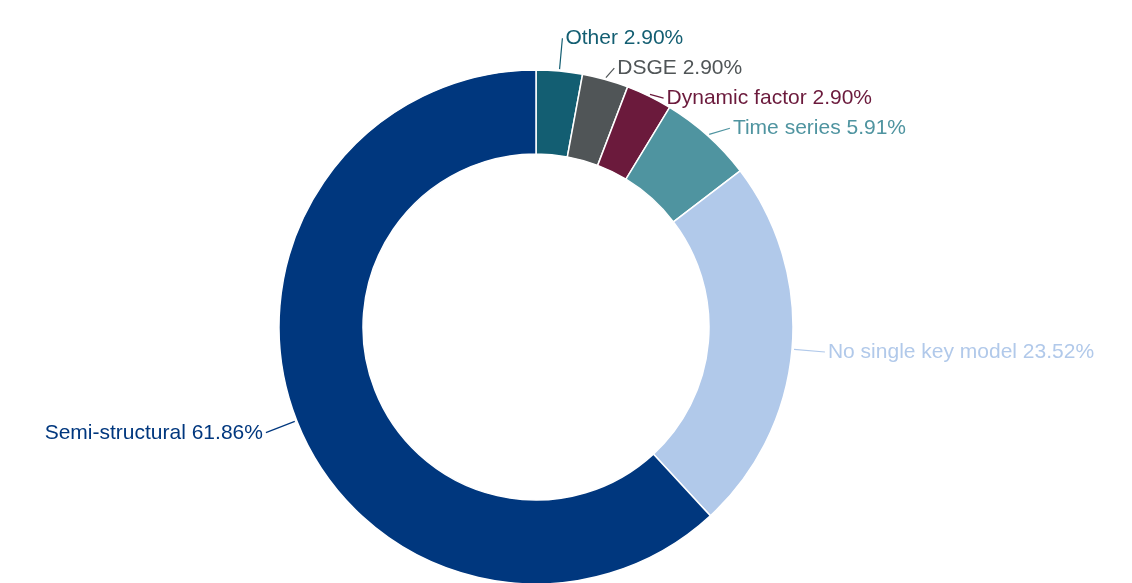  What do you see at coordinates (153, 431) in the screenshot?
I see `slice-label: Semi-structural 61.86%` at bounding box center [153, 431].